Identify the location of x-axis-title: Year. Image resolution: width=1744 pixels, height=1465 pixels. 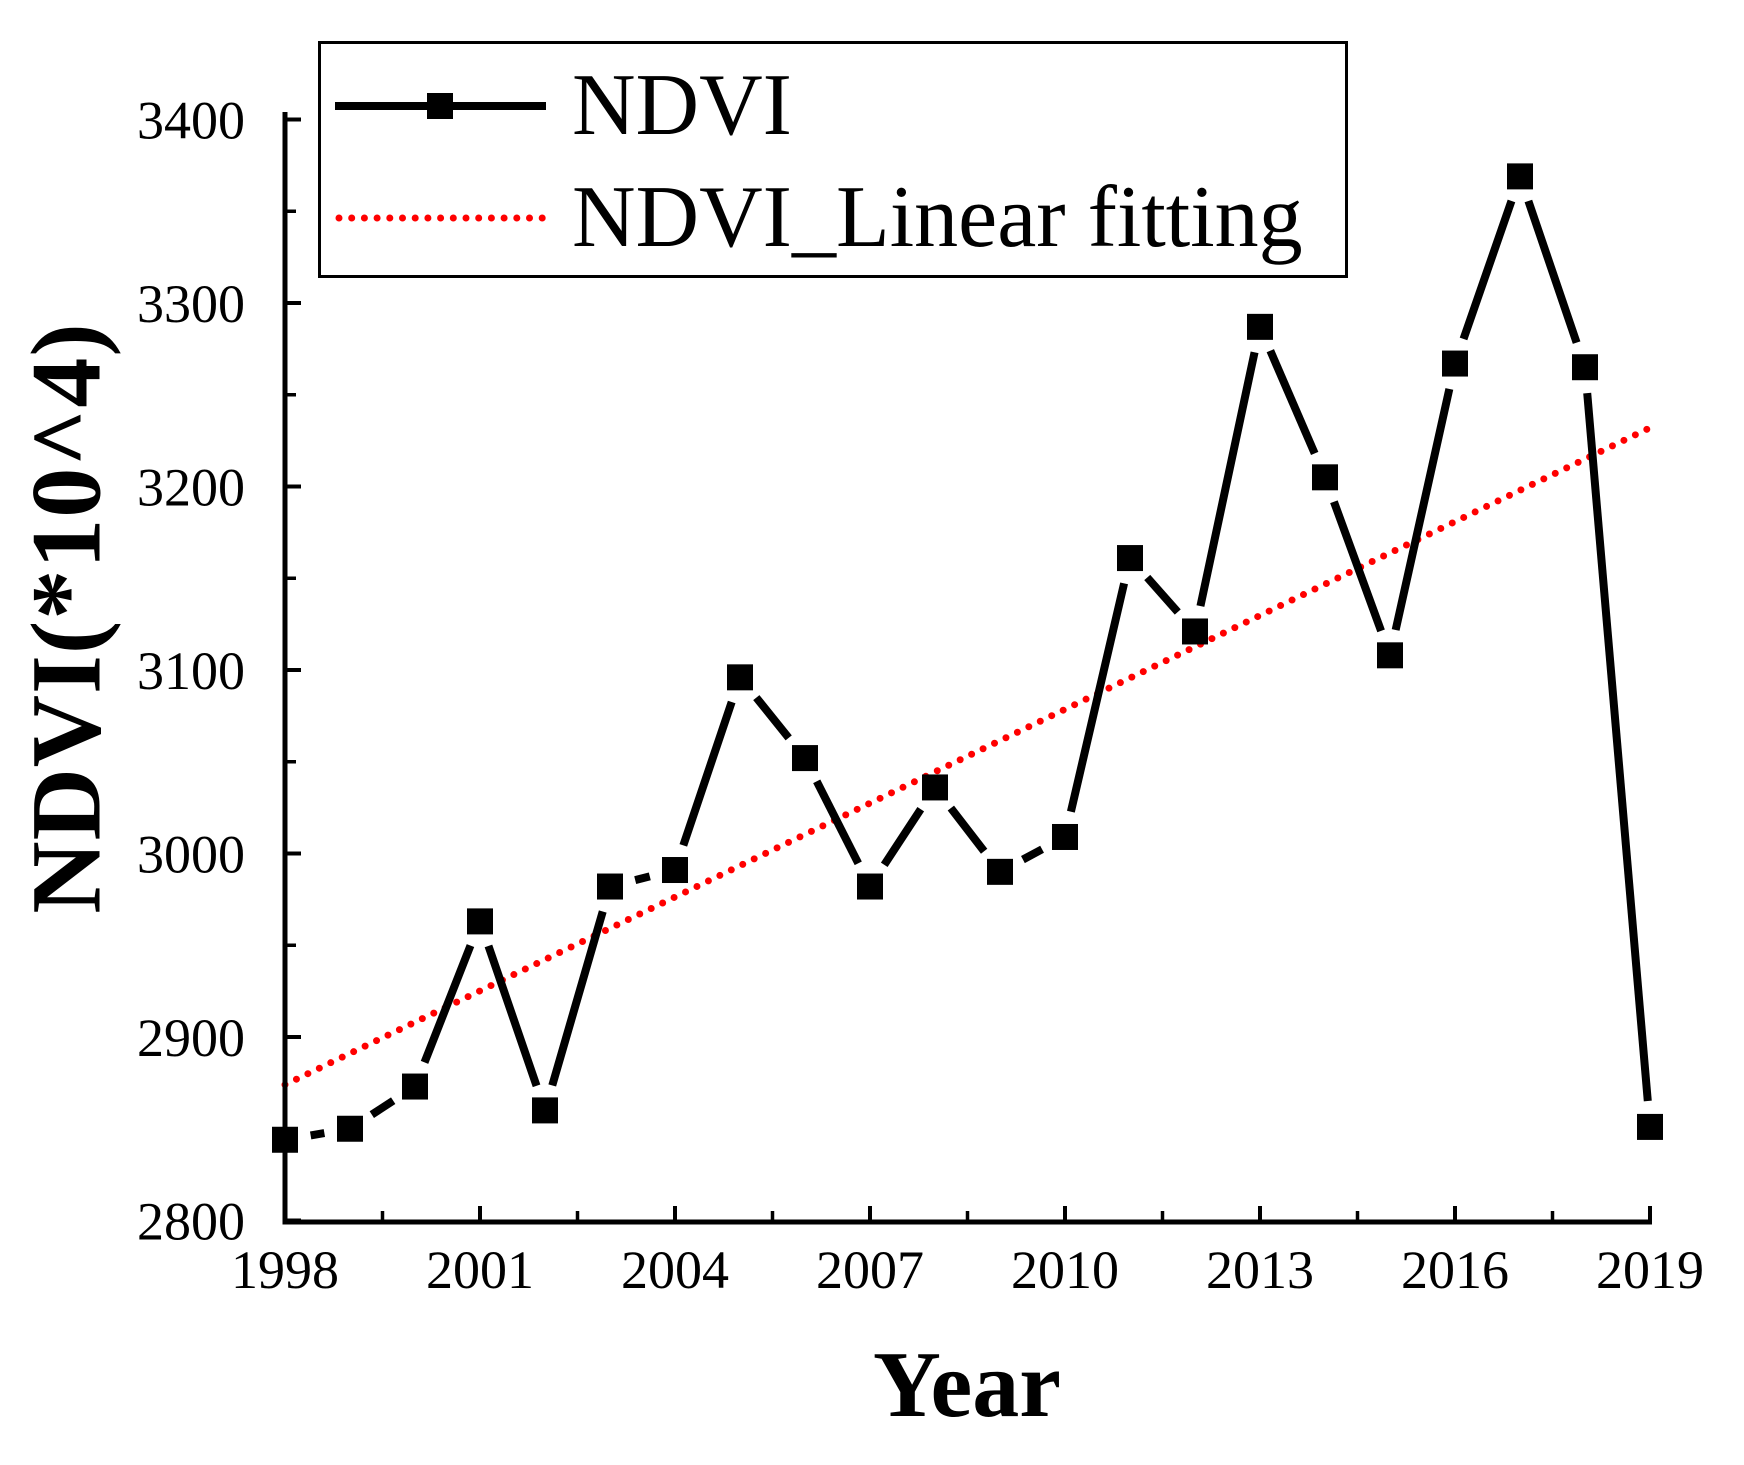
(967, 1385).